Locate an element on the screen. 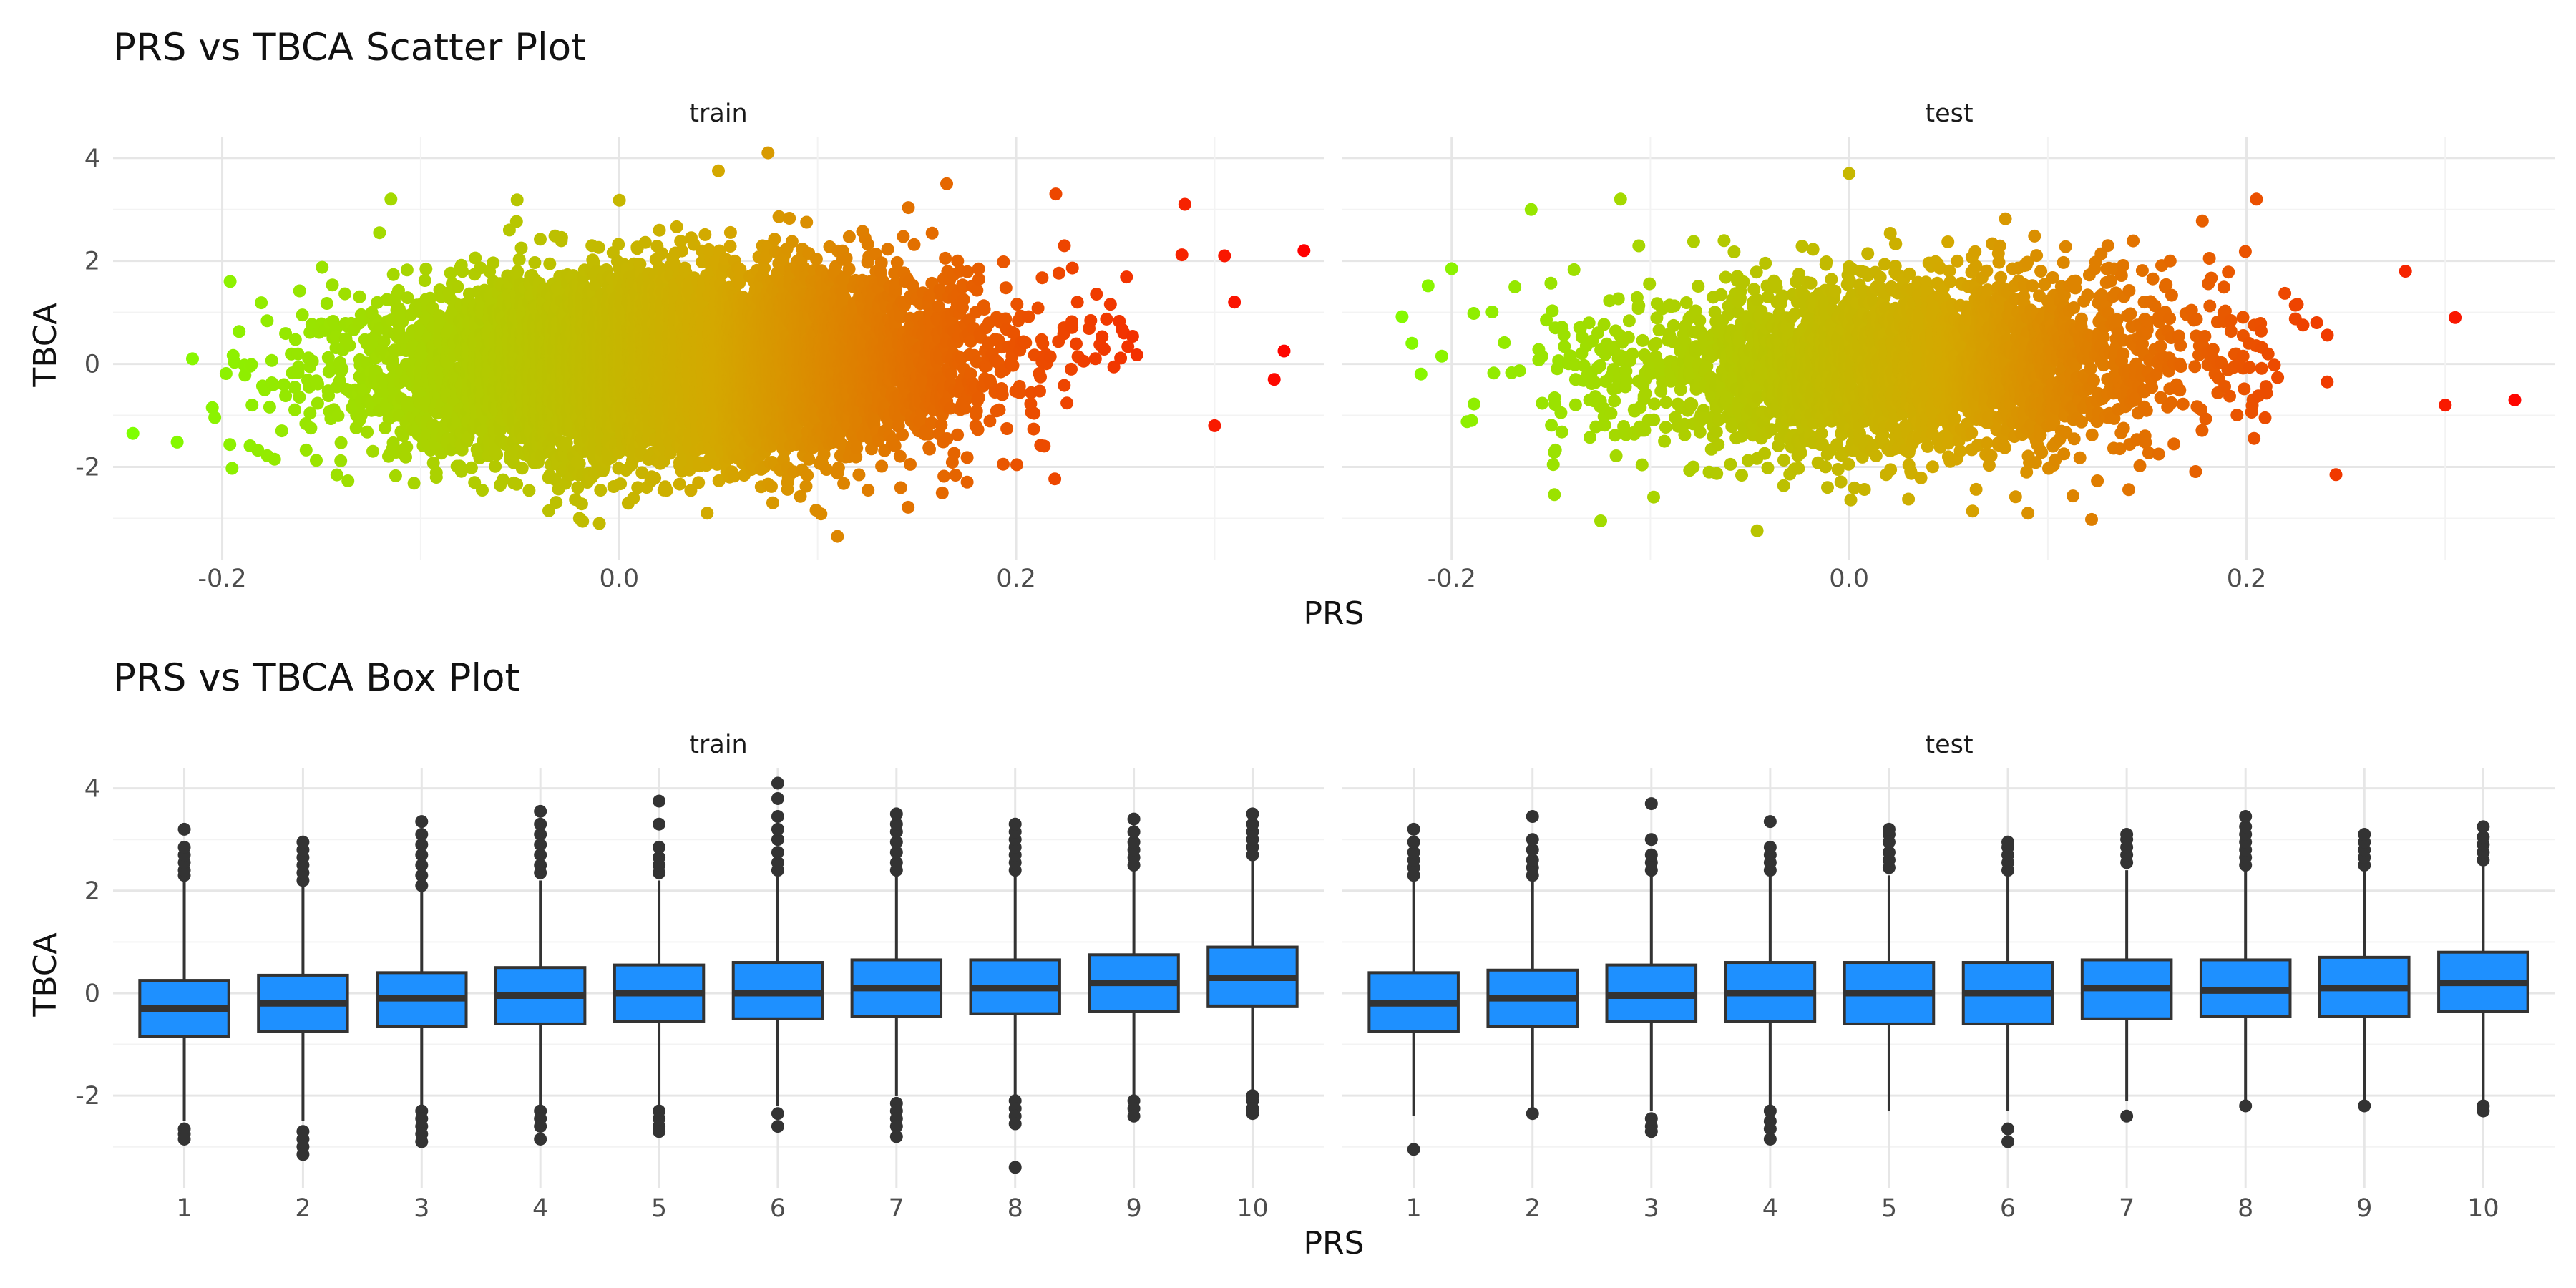  scatter-facet-train-label: train is located at coordinates (718, 113).